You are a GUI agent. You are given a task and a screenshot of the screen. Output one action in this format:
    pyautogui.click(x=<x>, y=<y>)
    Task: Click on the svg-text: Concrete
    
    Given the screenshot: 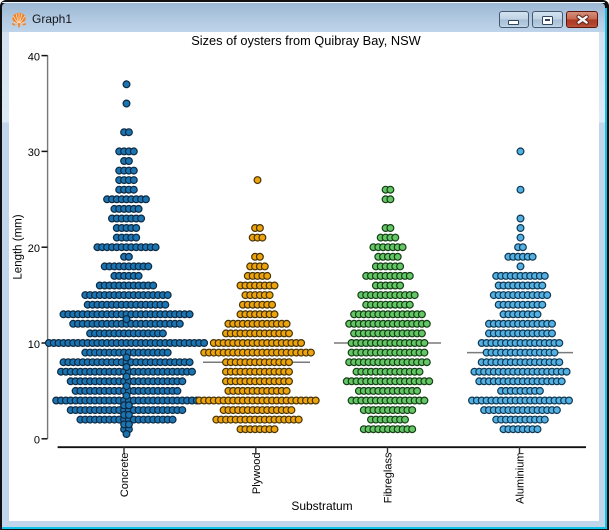 What is the action you would take?
    pyautogui.click(x=125, y=475)
    